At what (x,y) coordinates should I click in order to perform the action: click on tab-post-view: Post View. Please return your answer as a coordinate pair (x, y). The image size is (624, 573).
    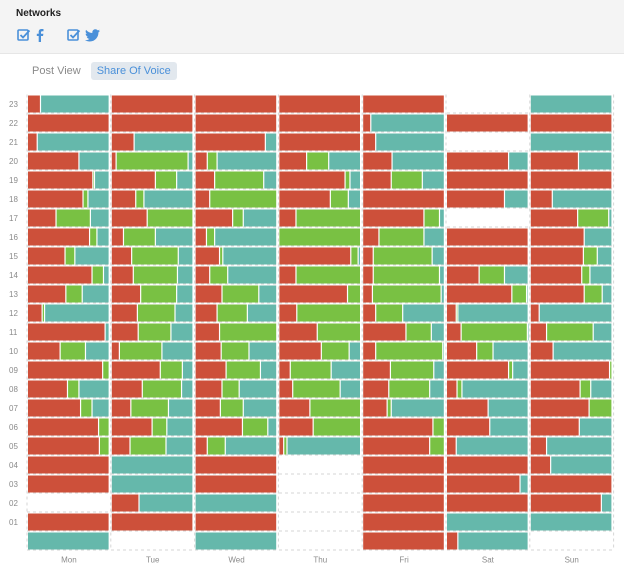
    Looking at the image, I should click on (56, 71).